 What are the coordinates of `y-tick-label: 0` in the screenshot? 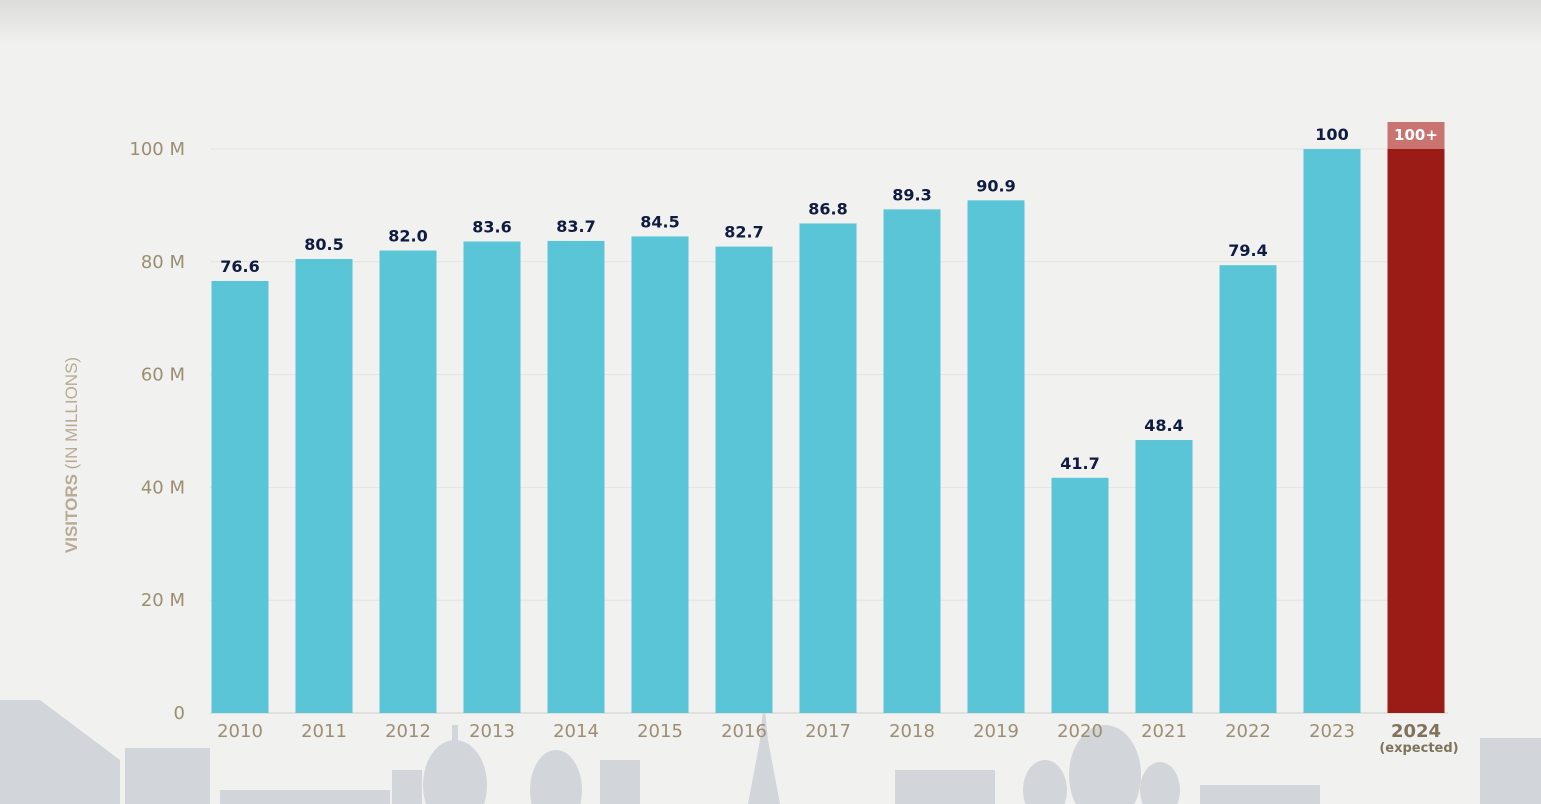 It's located at (179, 713).